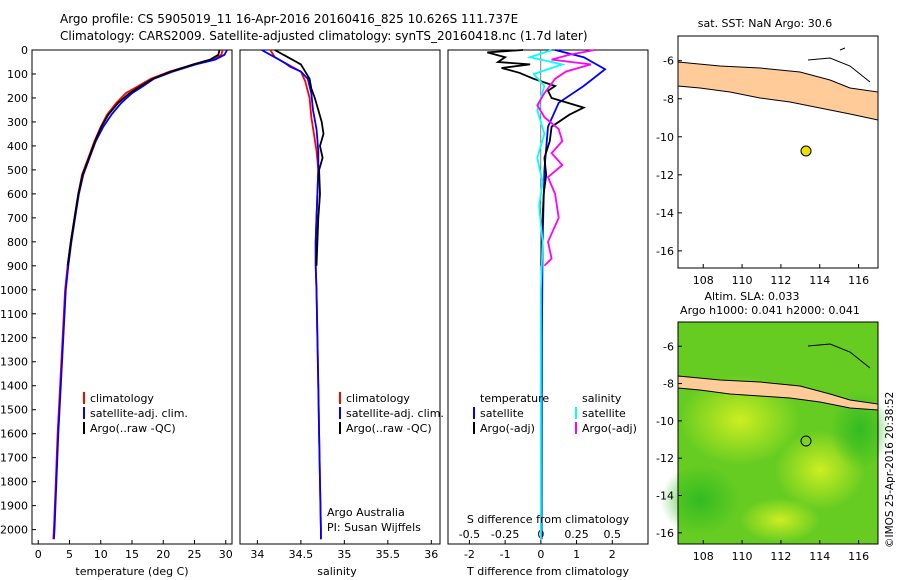 Image resolution: width=900 pixels, height=580 pixels. Describe the element at coordinates (17, 266) in the screenshot. I see `depth-tick-label: 900` at that location.